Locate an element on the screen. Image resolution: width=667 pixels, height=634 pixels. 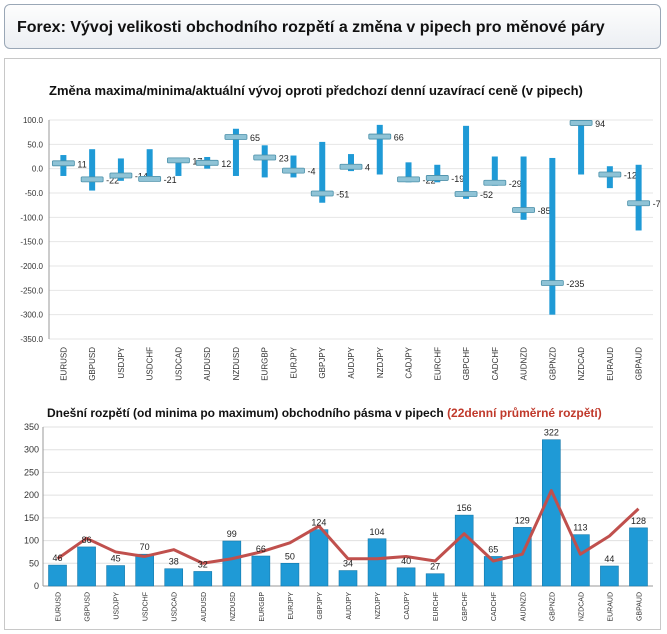
chart1-y-tick-label: -200.0 is located at coordinates (31, 266).